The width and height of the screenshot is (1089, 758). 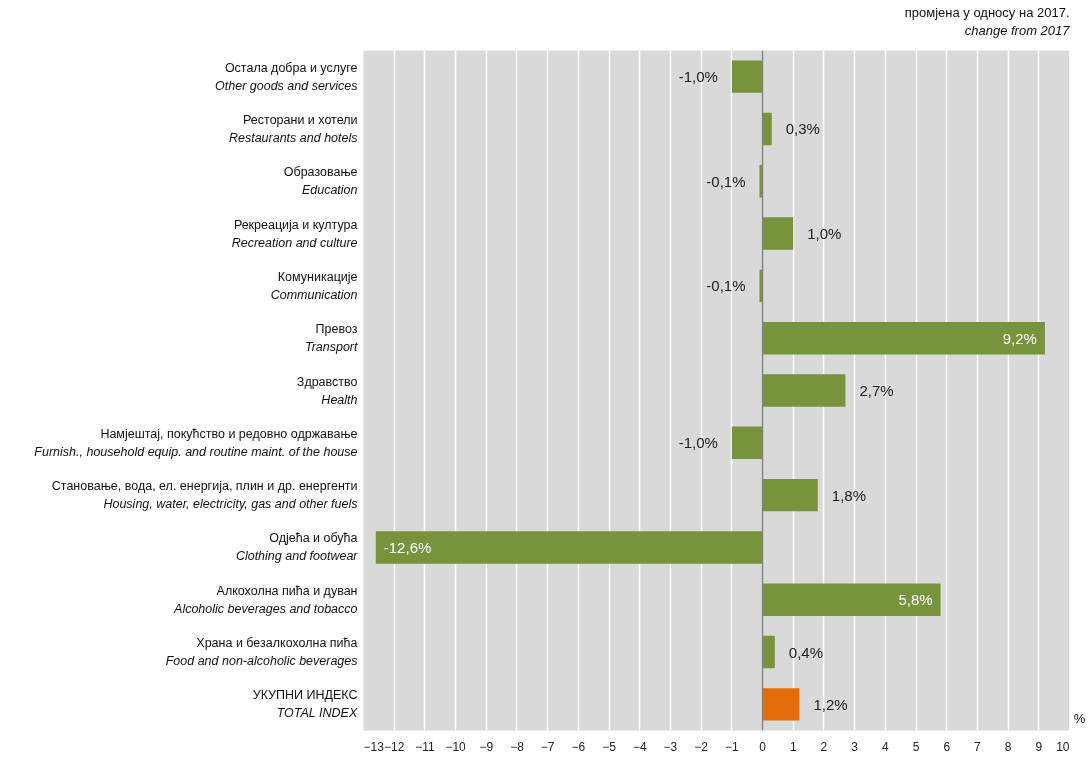 I want to click on x-tick-label: −2, so click(x=701, y=746).